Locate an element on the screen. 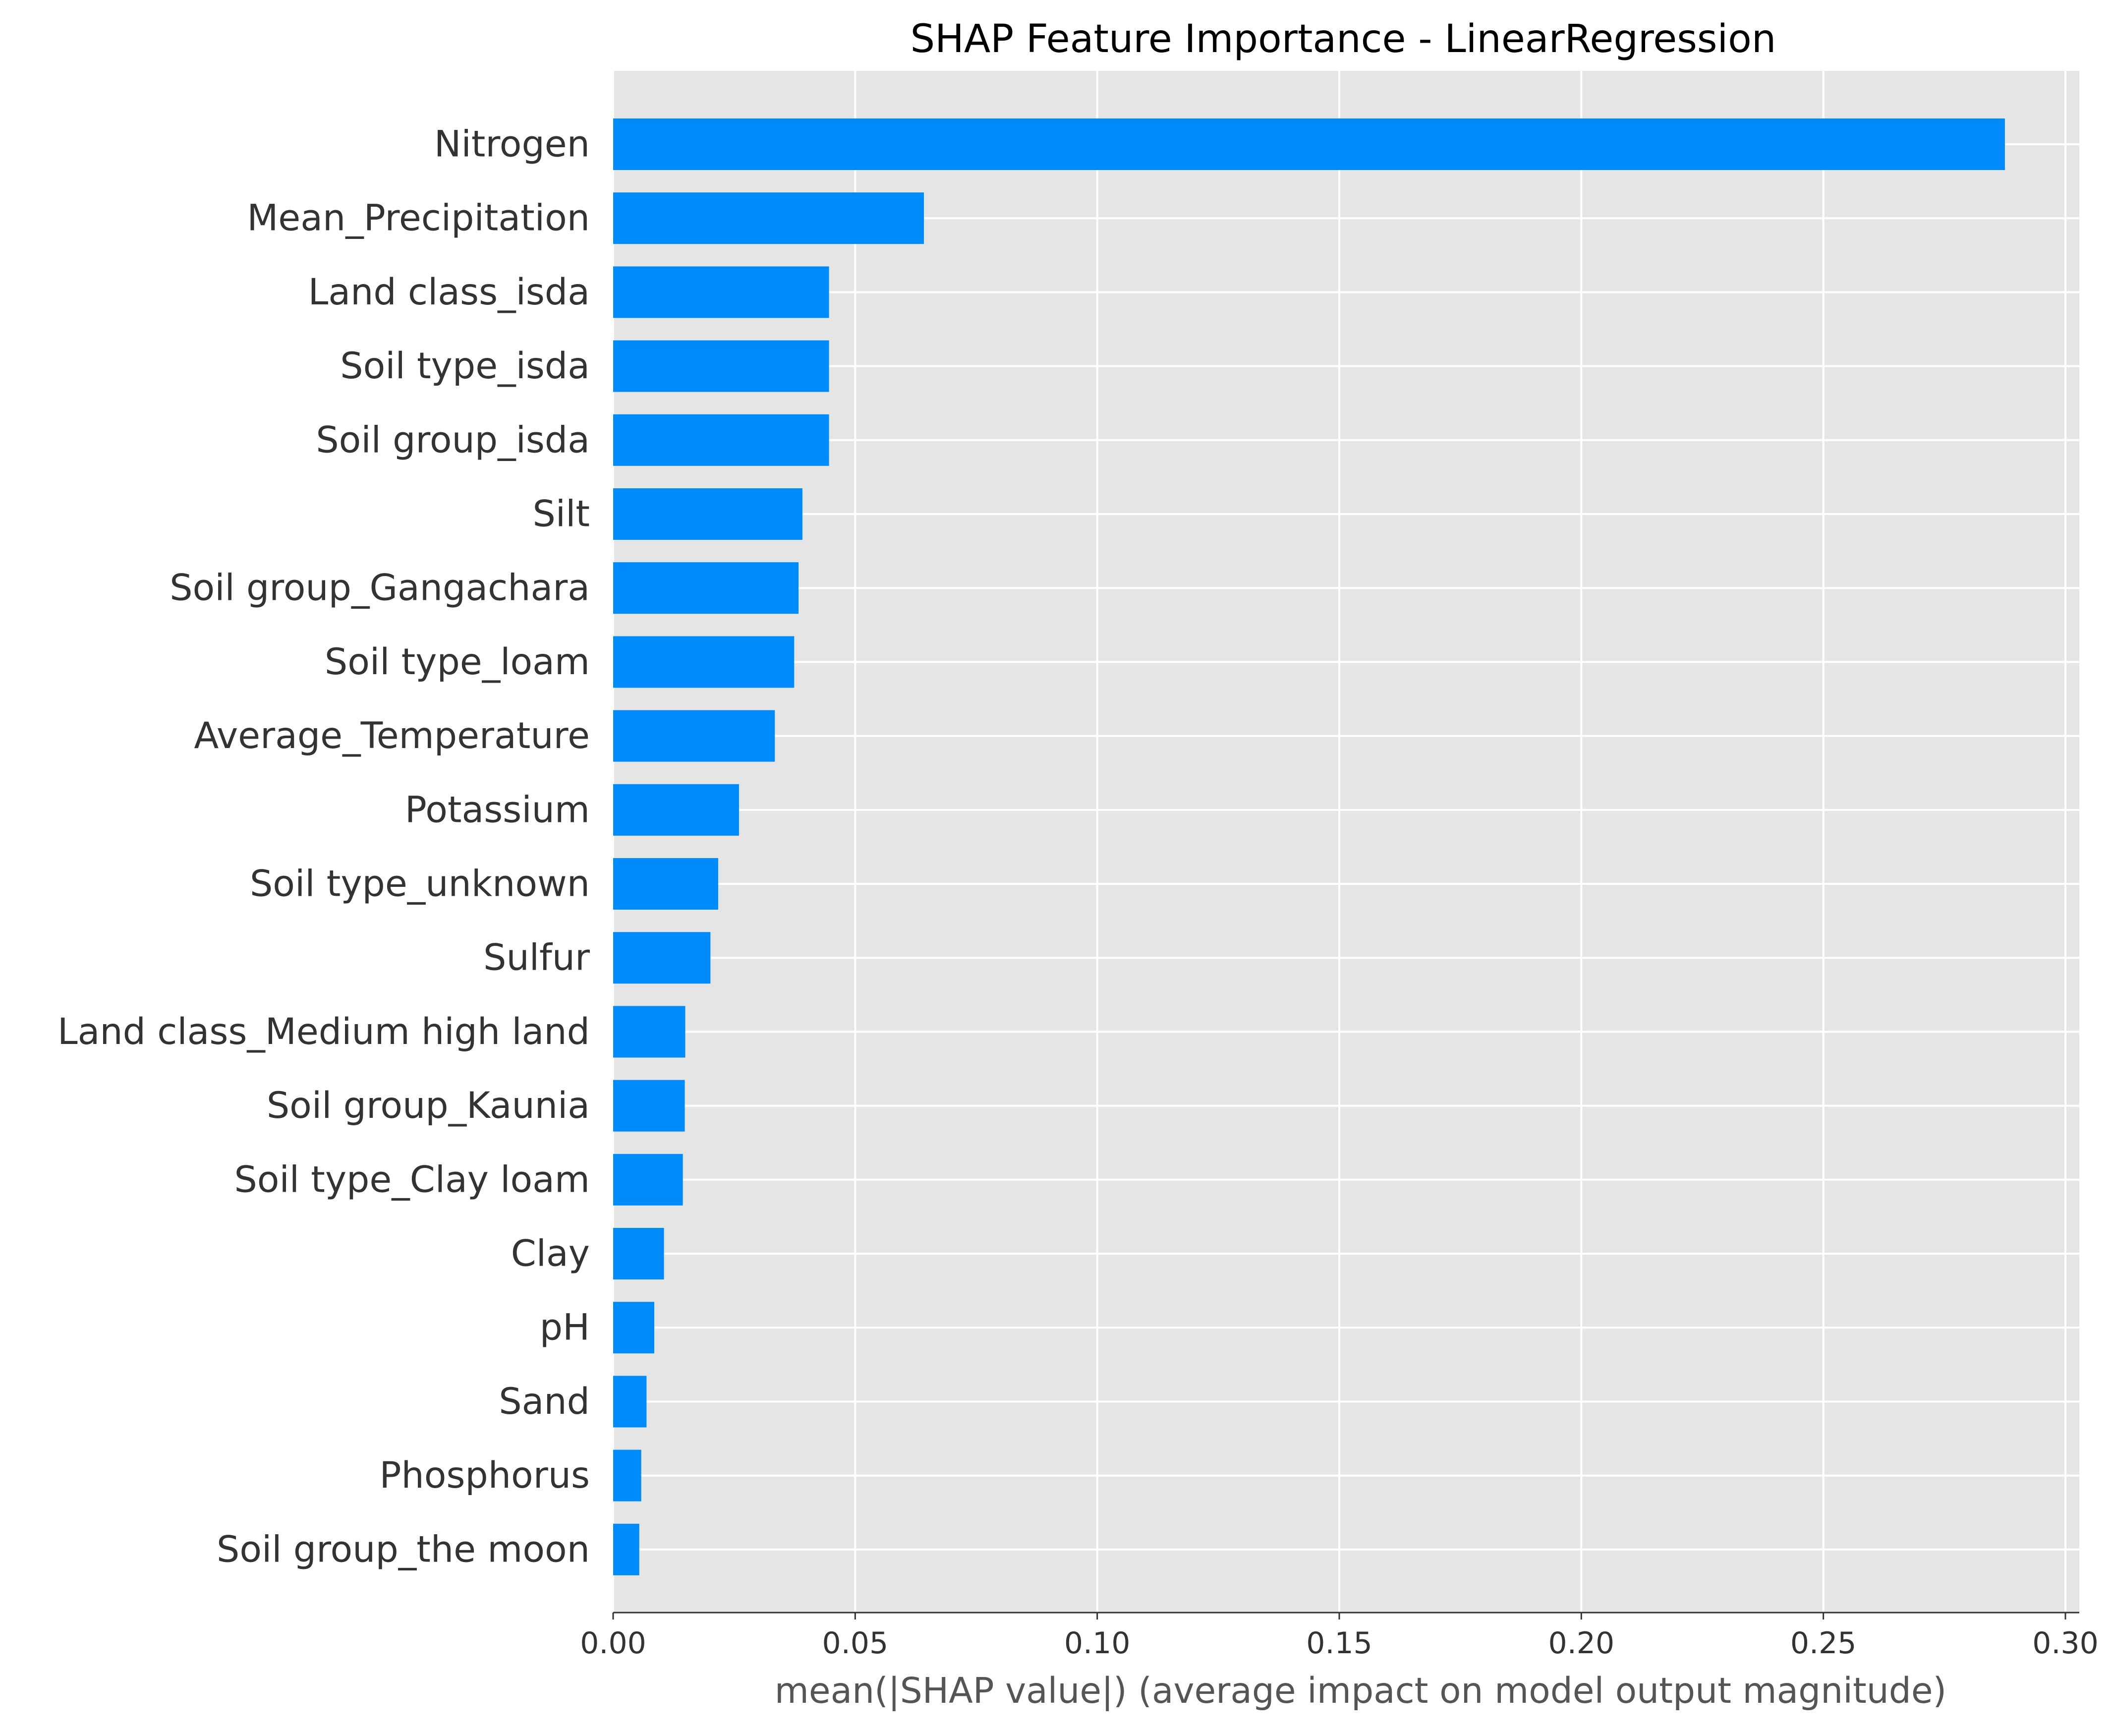 This screenshot has width=2112, height=1736. category-label: Soil group_Gangachara is located at coordinates (380, 588).